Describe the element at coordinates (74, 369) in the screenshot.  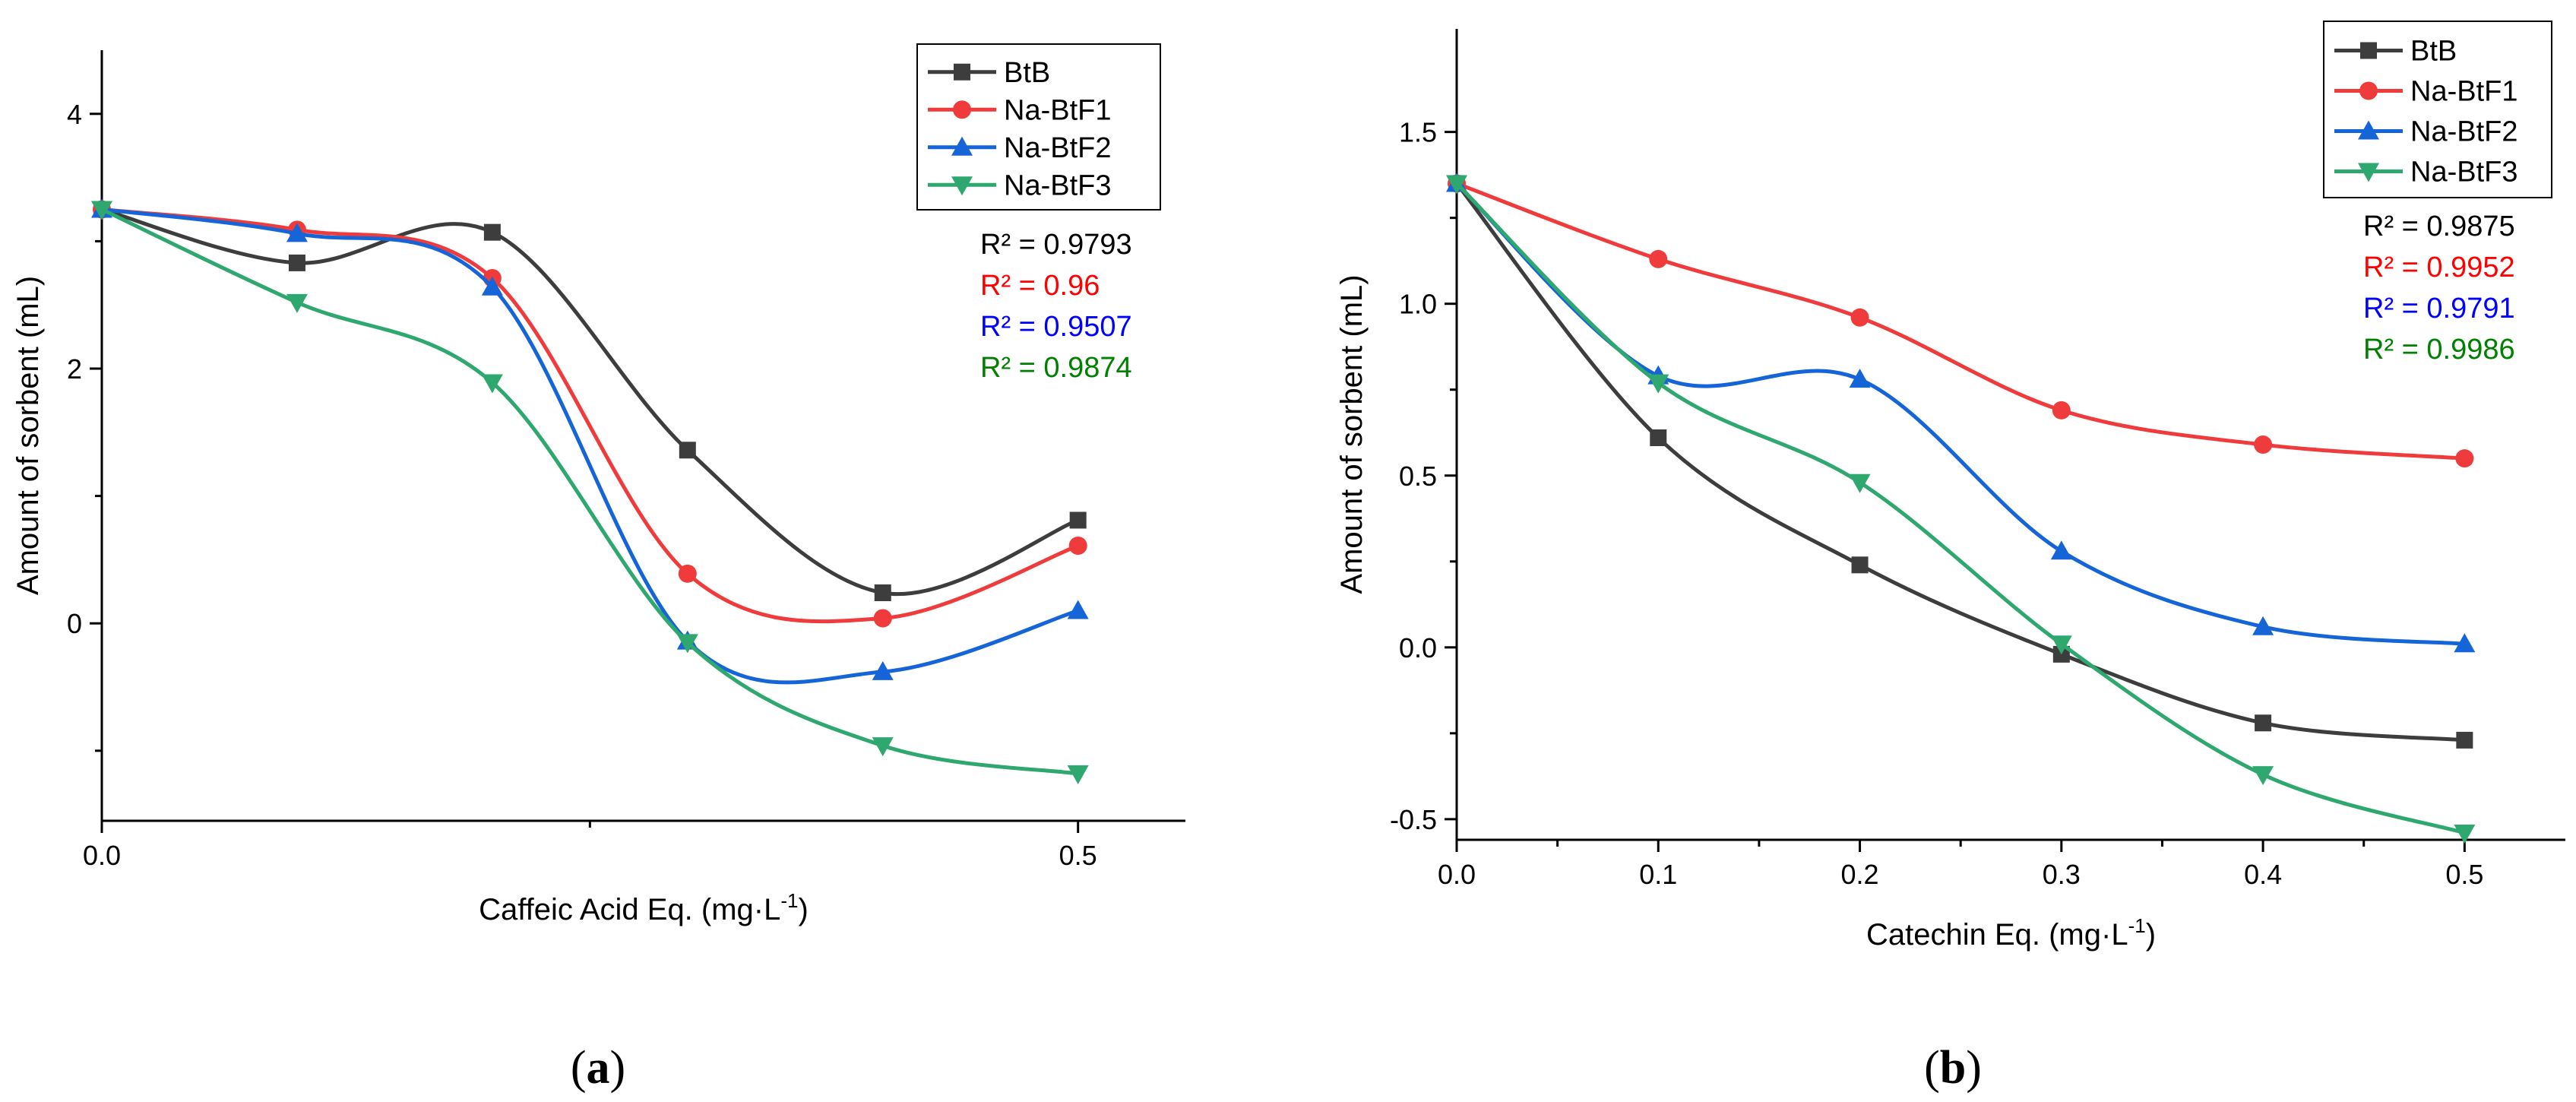
I see `y-tick-label: 2` at that location.